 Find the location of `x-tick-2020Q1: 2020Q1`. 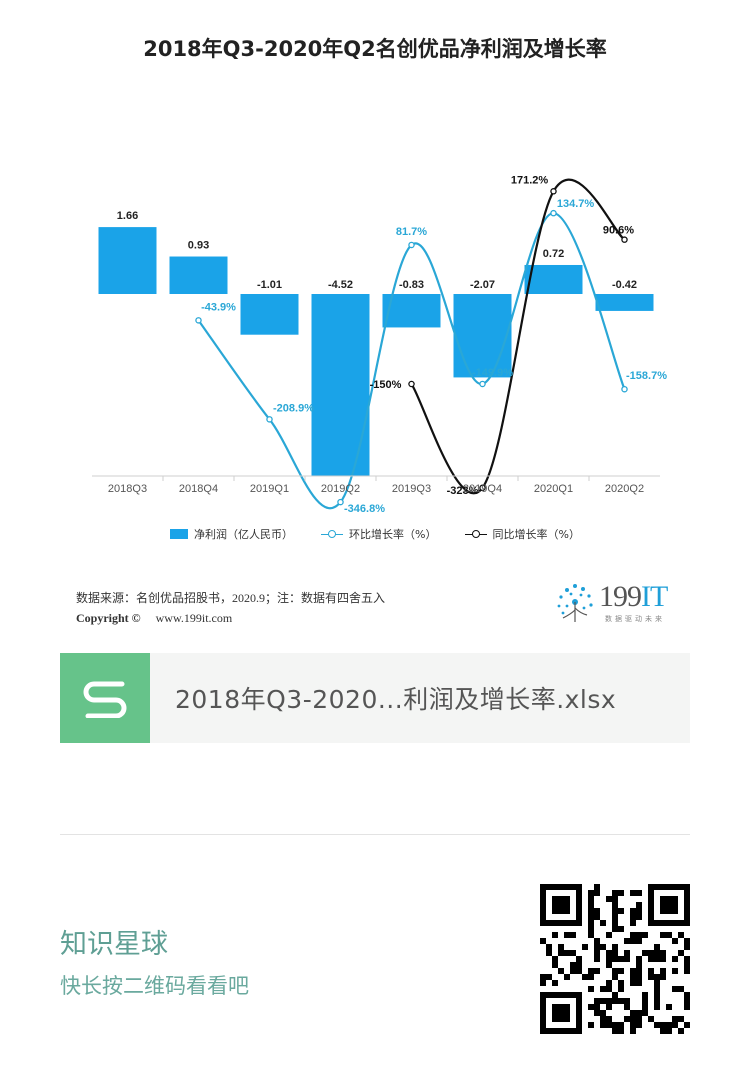

x-tick-2020Q1: 2020Q1 is located at coordinates (553, 489).